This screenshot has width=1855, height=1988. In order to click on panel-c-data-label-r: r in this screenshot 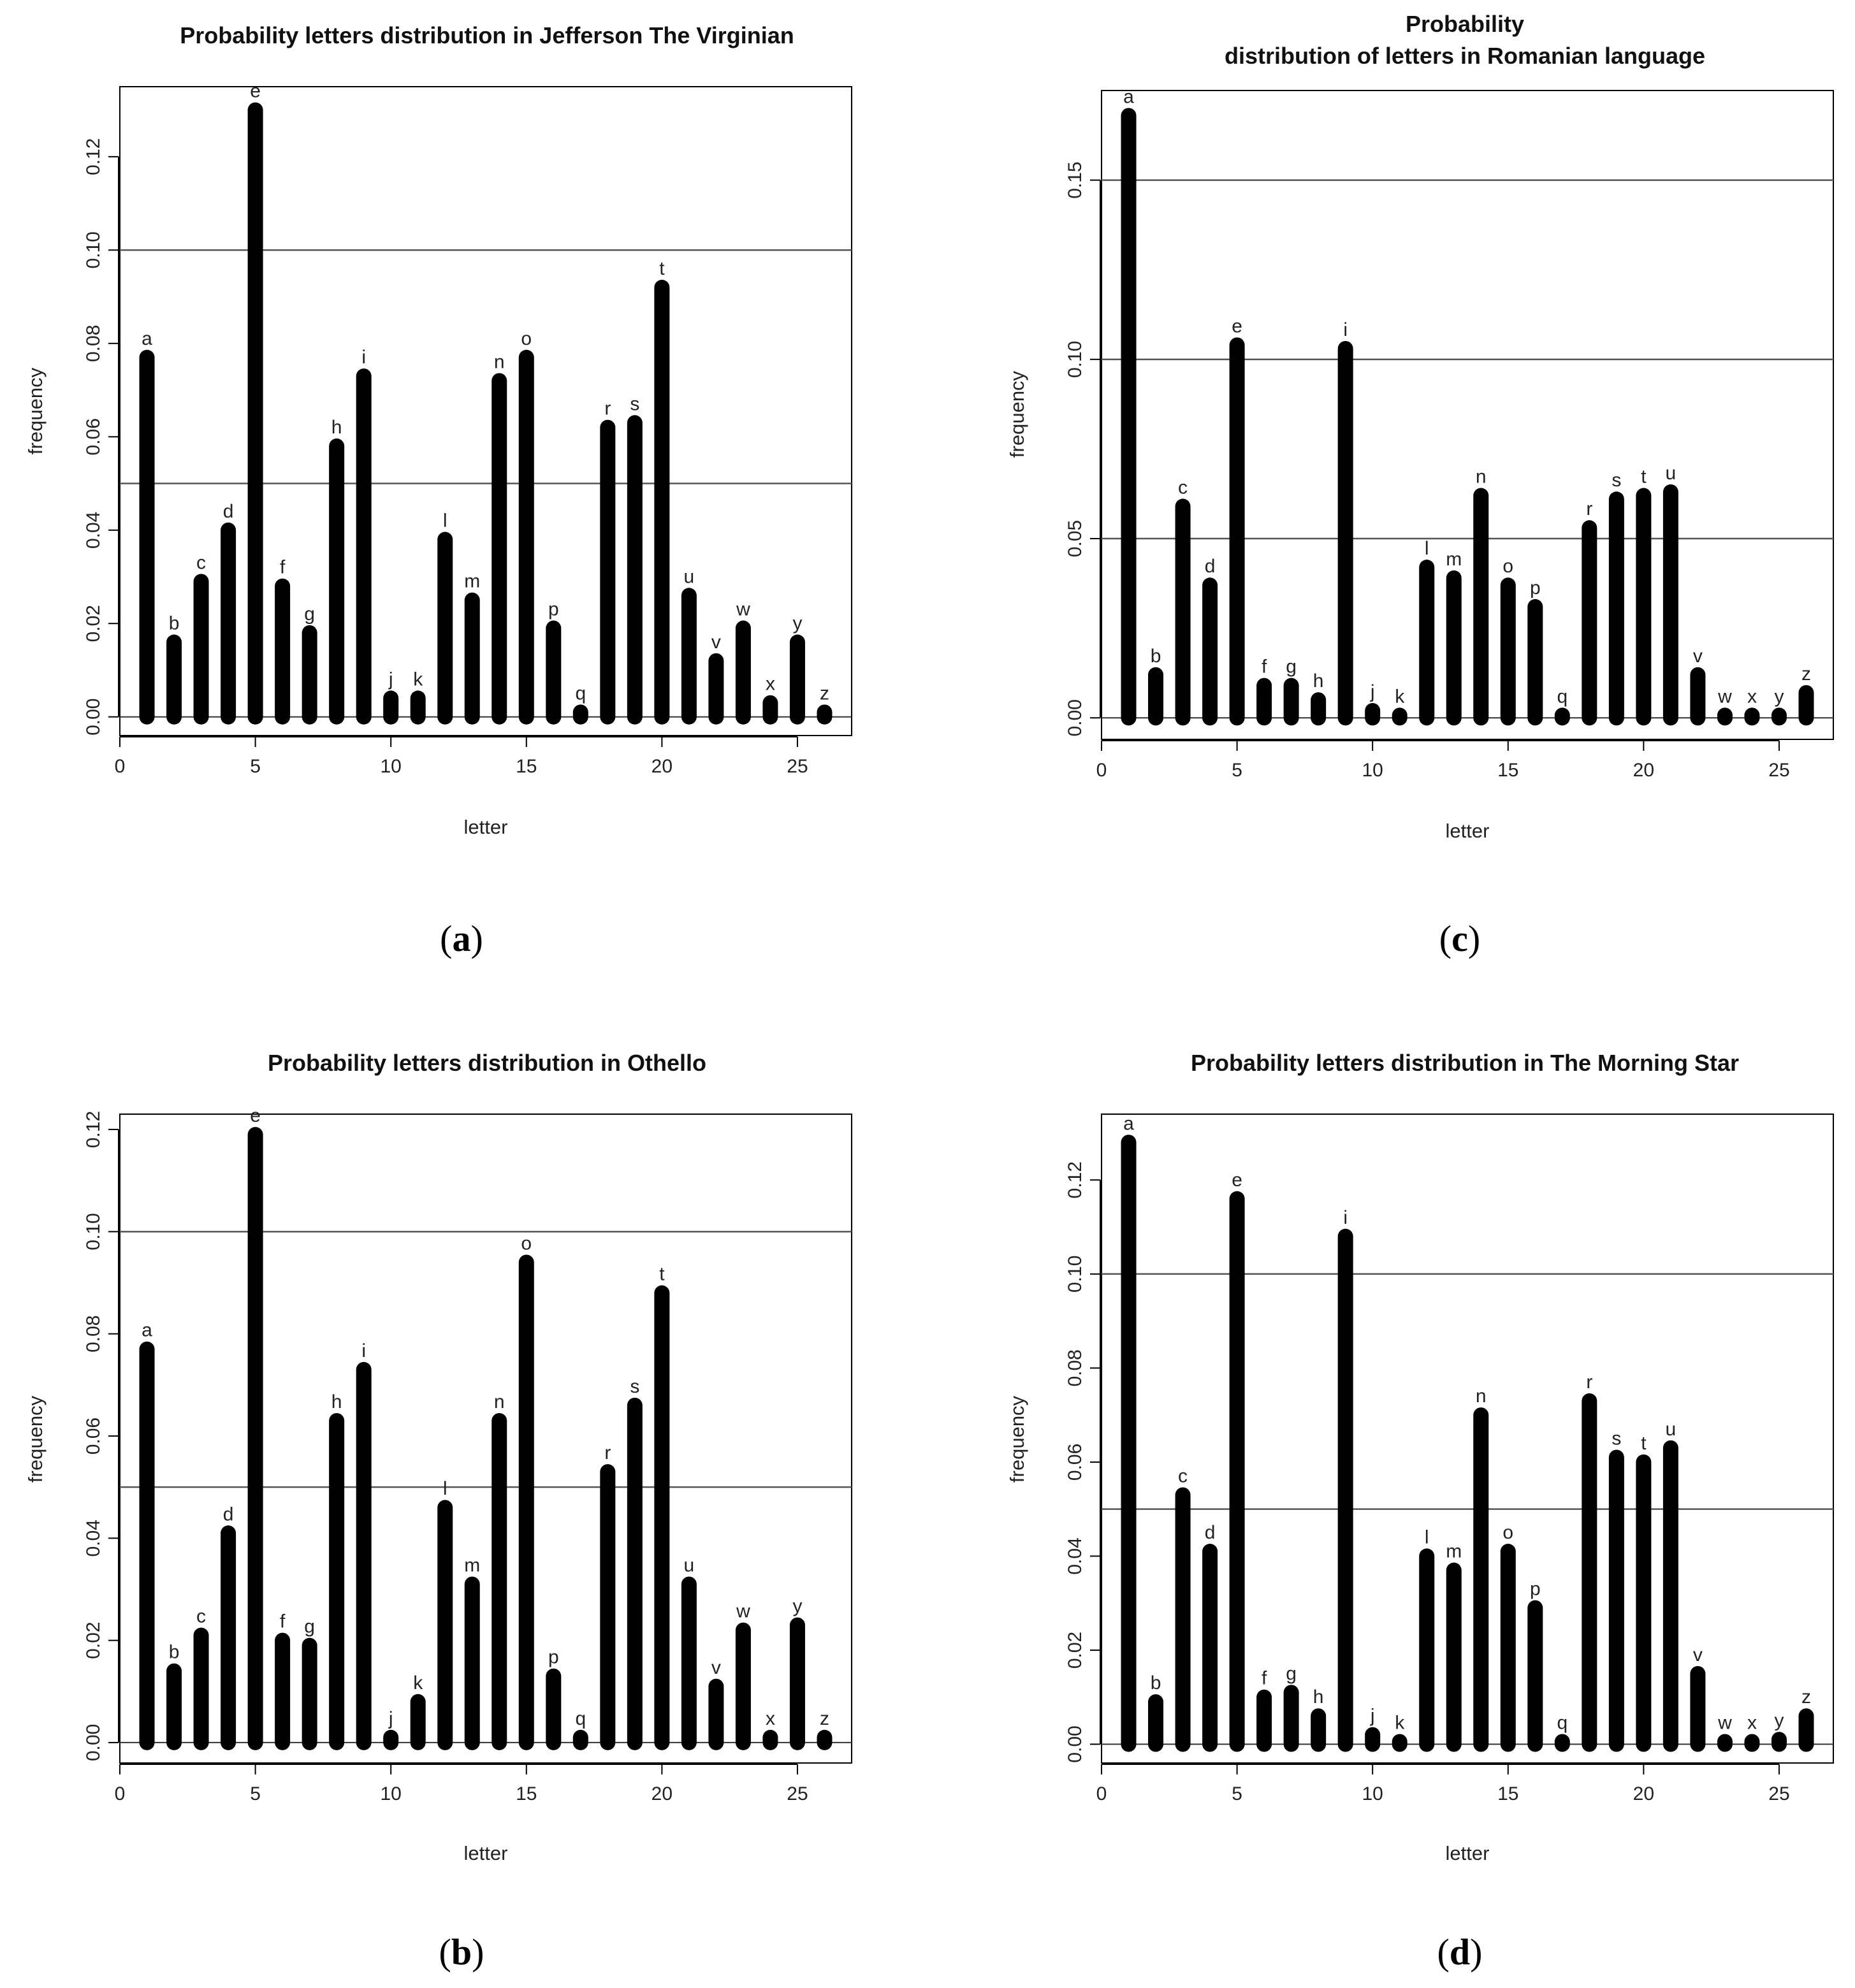, I will do `click(1589, 508)`.